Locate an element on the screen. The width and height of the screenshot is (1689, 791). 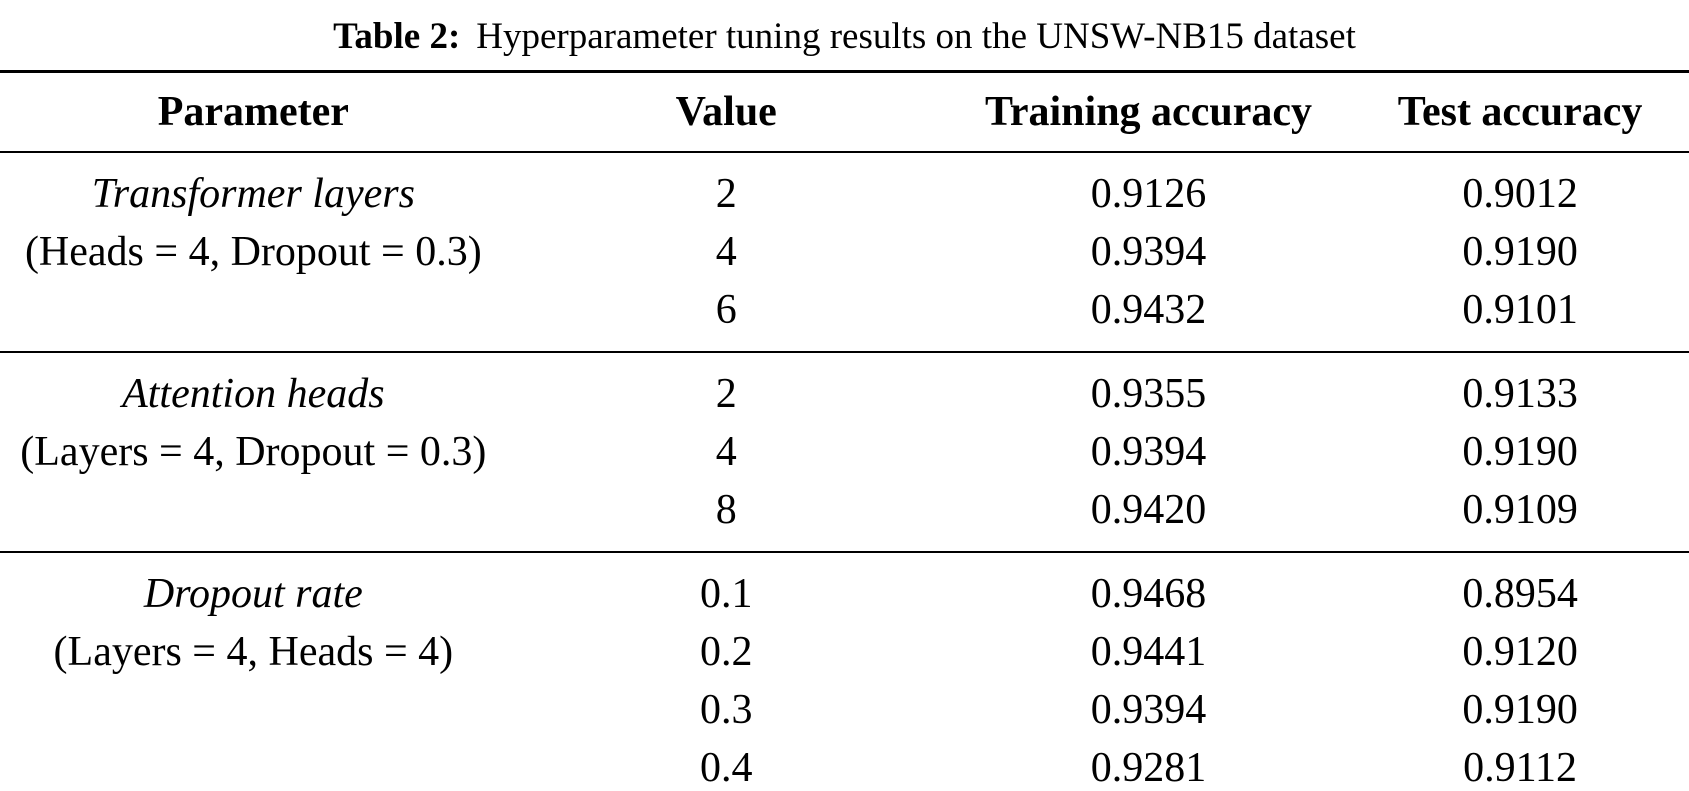
table-row: Transformer layers 2 0.9126 0.9012 is located at coordinates (844, 187).